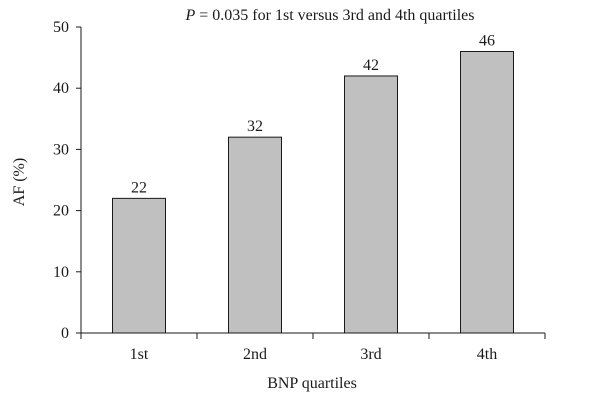 The height and width of the screenshot is (399, 601). I want to click on chart-title-p: P, so click(190, 15).